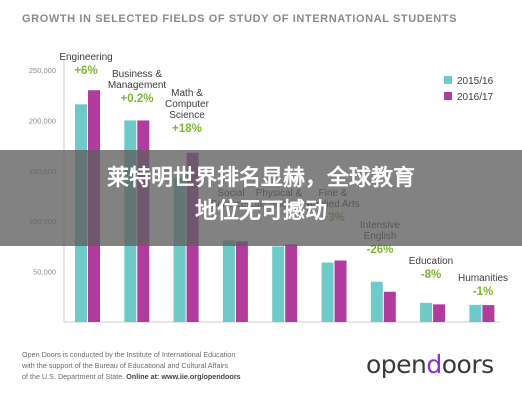  What do you see at coordinates (187, 115) in the screenshot?
I see `category-label: Science` at bounding box center [187, 115].